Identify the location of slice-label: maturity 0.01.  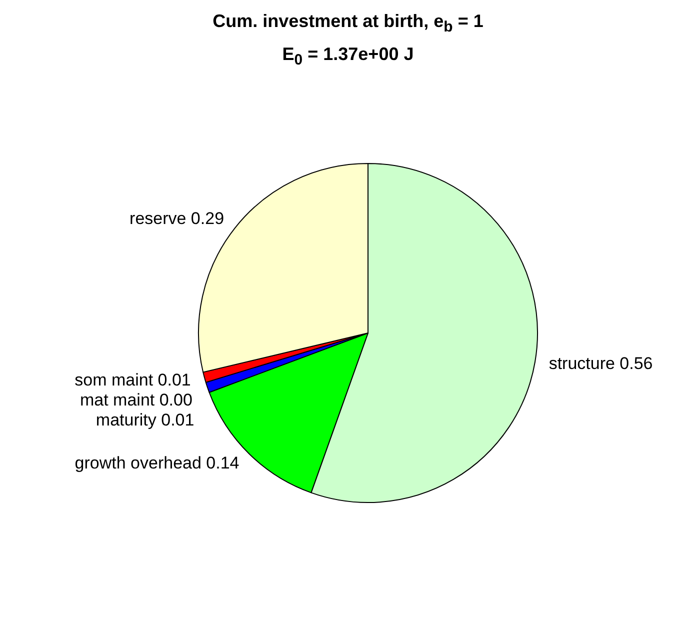
(145, 420).